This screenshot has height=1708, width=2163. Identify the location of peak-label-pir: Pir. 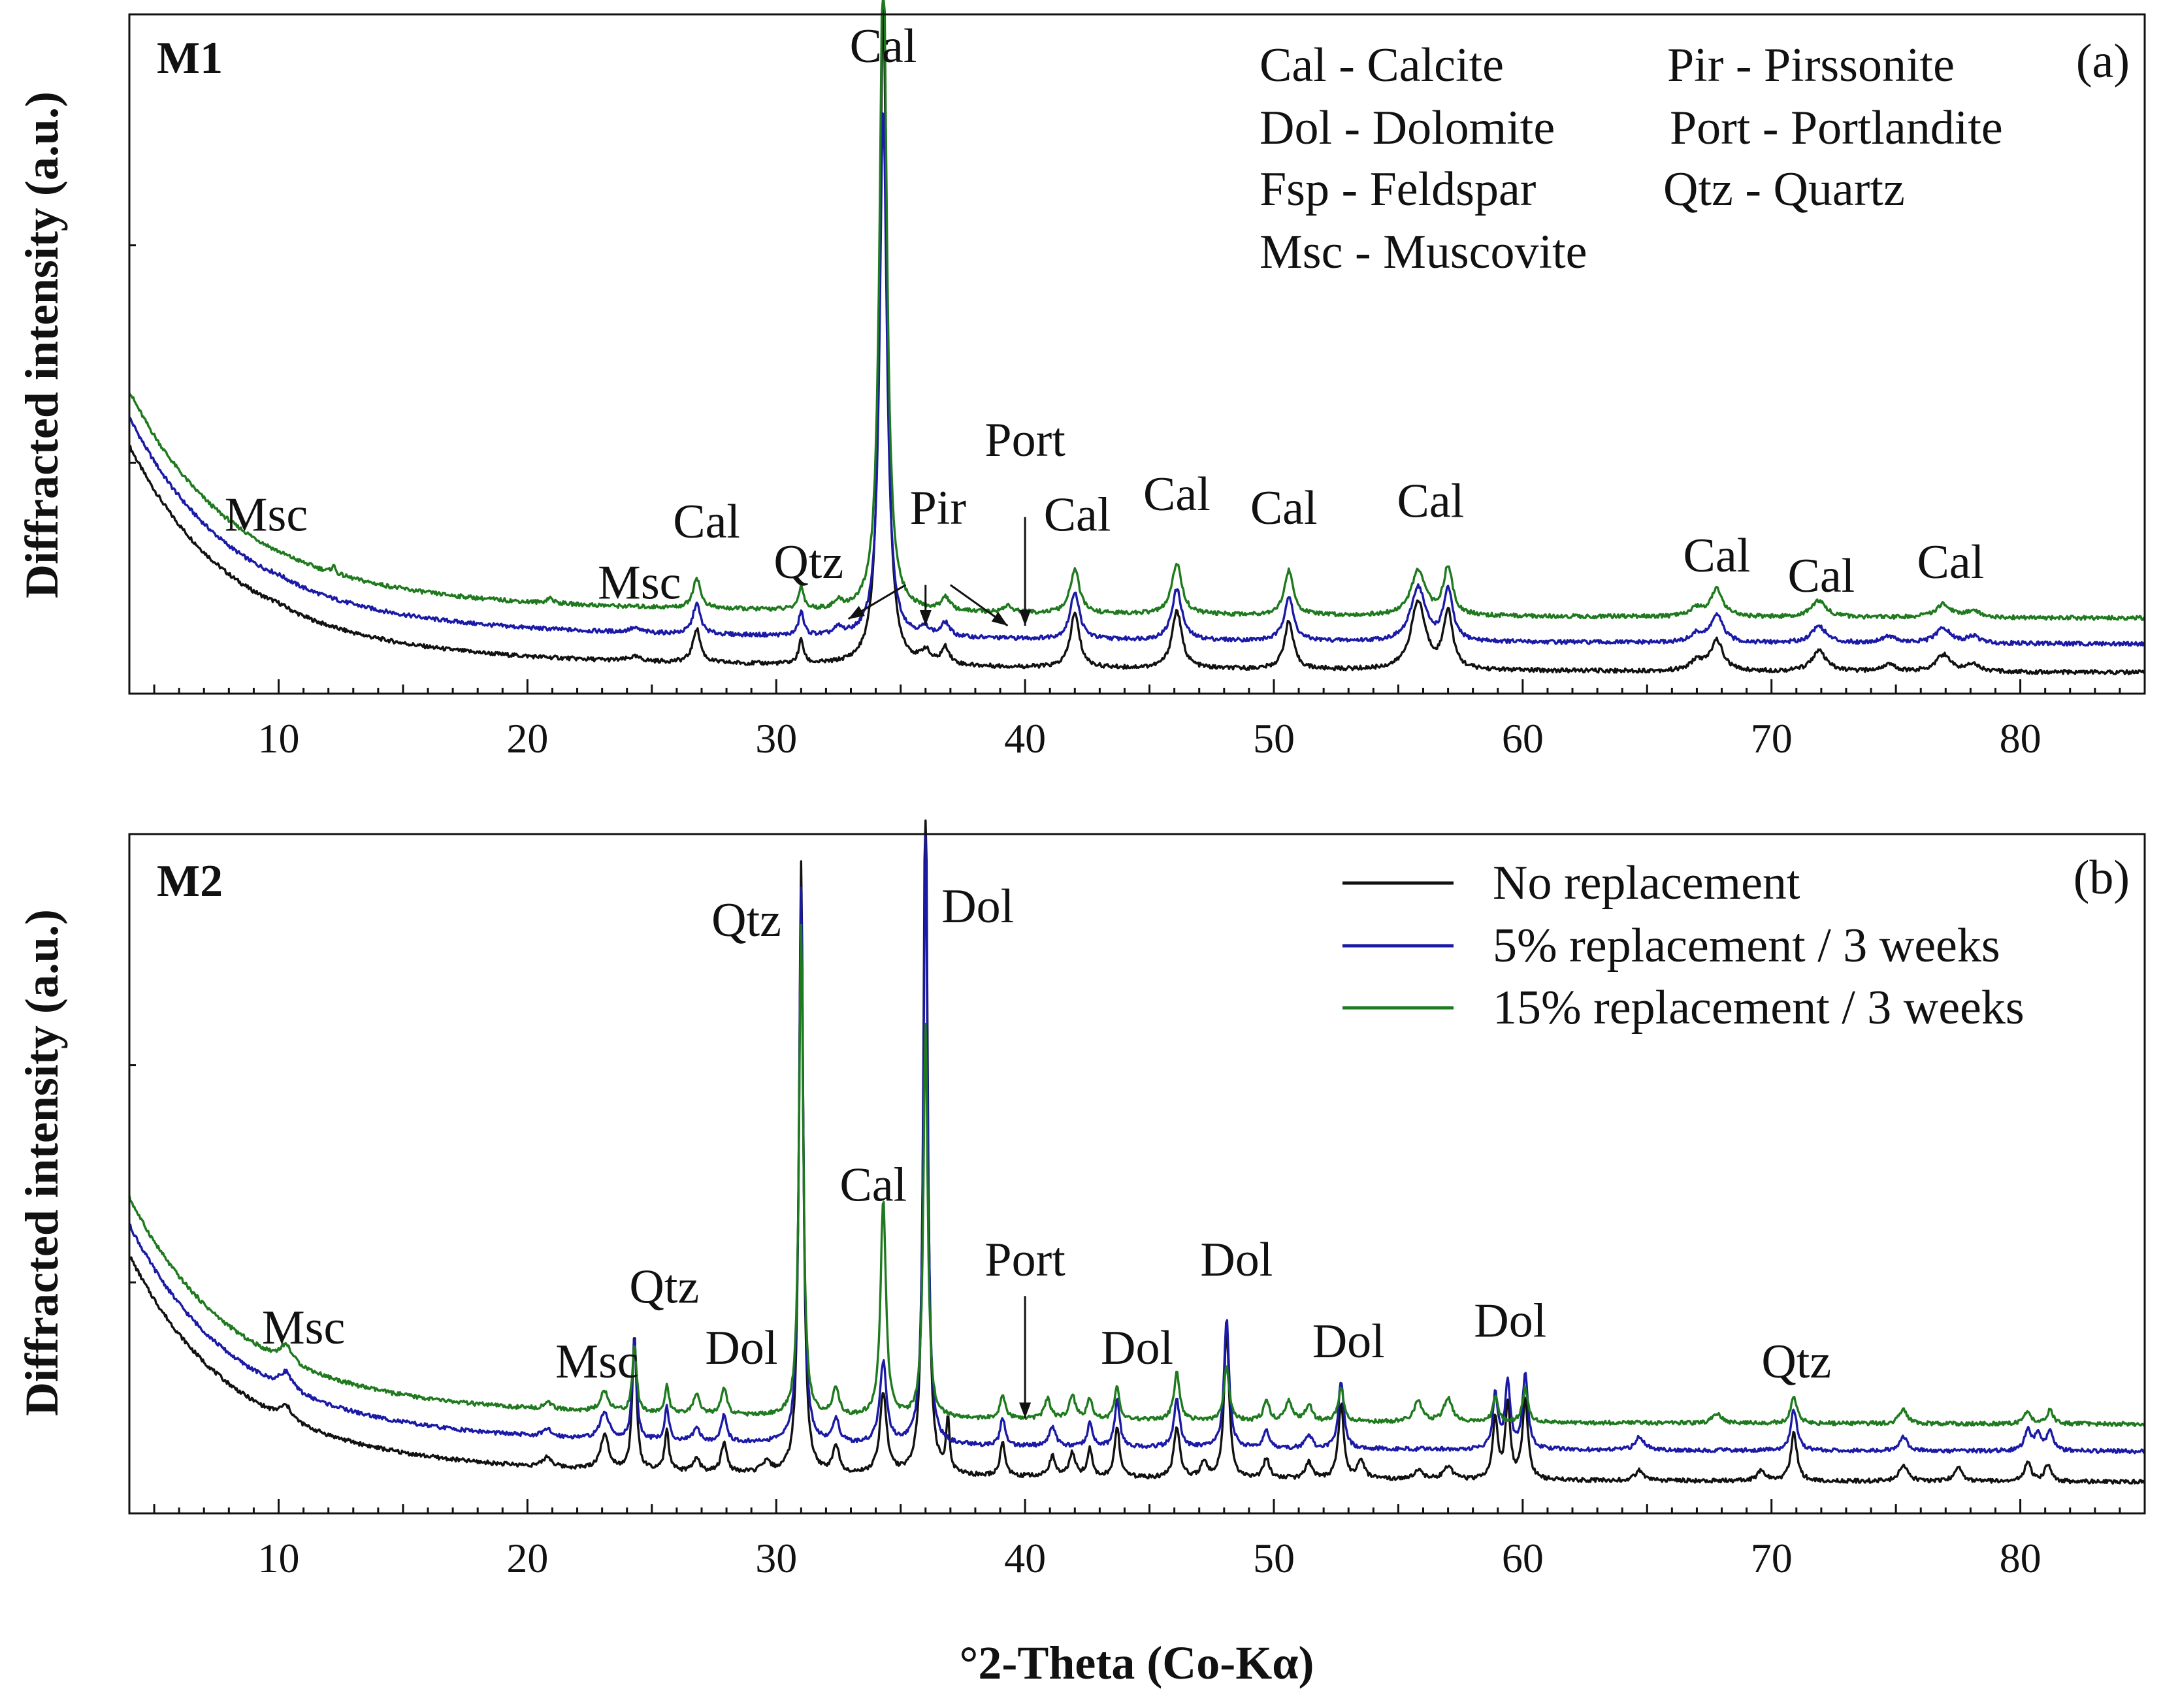
(938, 508).